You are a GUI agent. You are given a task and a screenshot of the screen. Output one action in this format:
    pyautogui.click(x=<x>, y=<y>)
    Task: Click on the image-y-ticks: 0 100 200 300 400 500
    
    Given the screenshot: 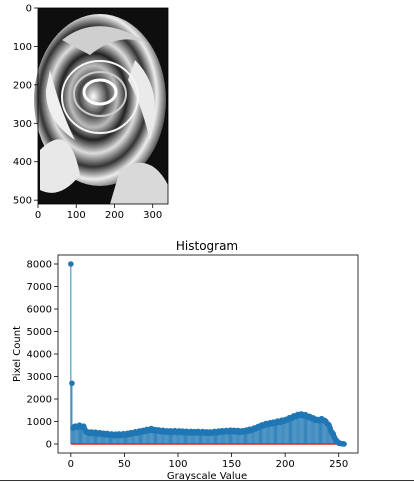 What is the action you would take?
    pyautogui.click(x=25, y=105)
    